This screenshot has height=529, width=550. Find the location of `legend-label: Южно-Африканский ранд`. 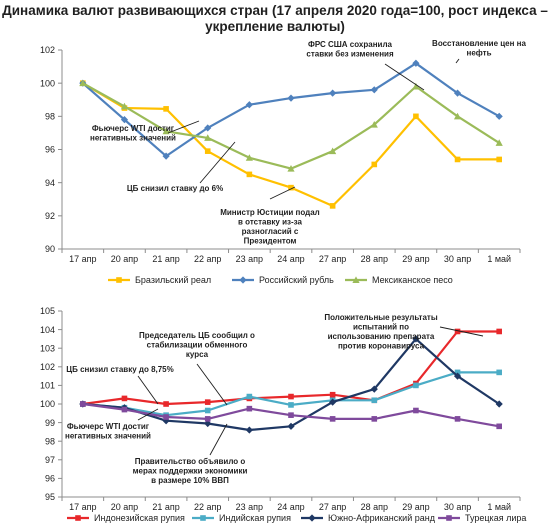

legend-label: Южно-Африканский ранд is located at coordinates (382, 518).